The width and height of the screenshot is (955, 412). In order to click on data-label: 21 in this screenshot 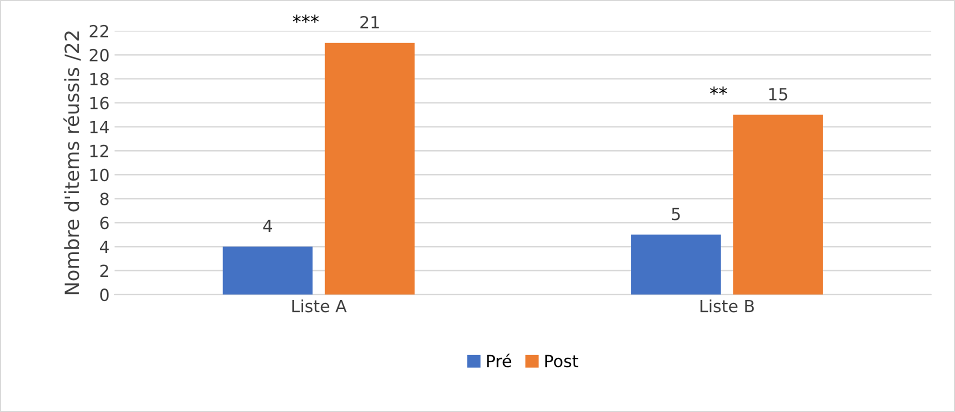, I will do `click(369, 22)`.